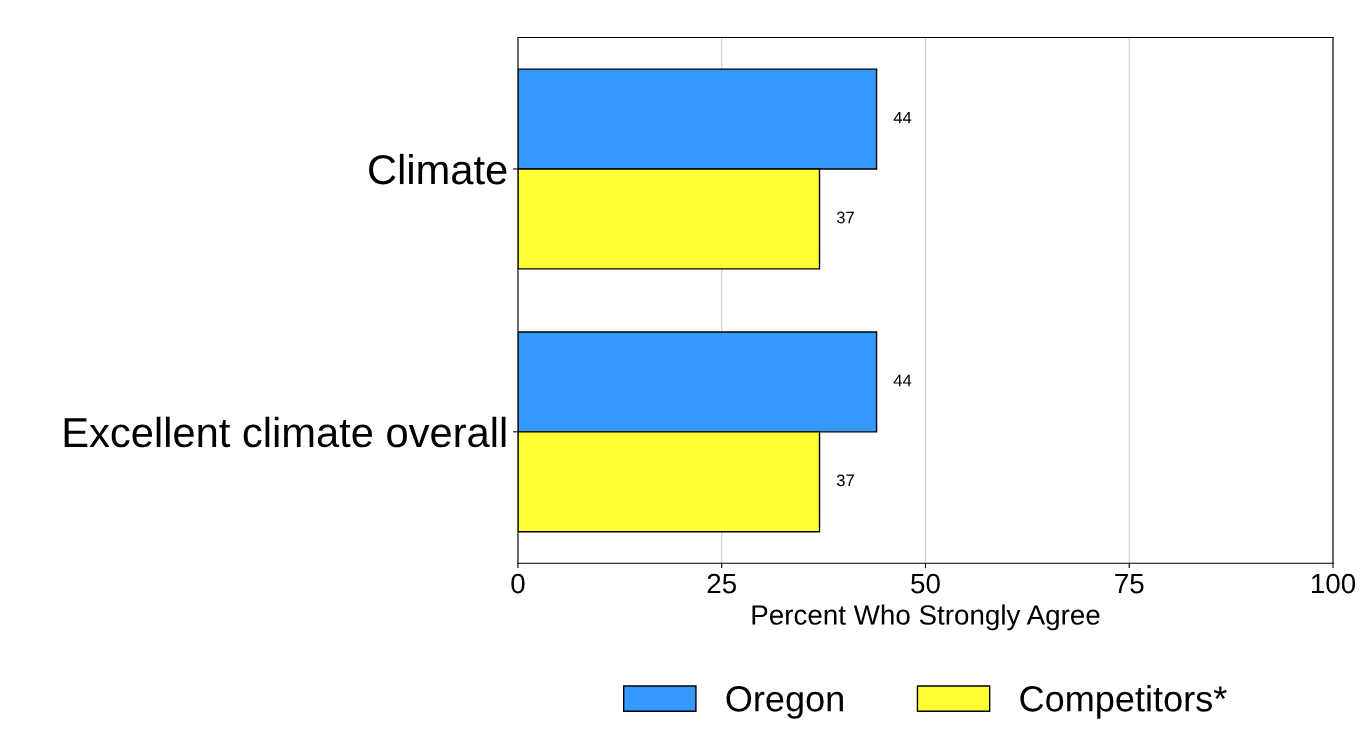 Image resolution: width=1363 pixels, height=751 pixels. What do you see at coordinates (1123, 702) in the screenshot?
I see `legend-label: Competitors*` at bounding box center [1123, 702].